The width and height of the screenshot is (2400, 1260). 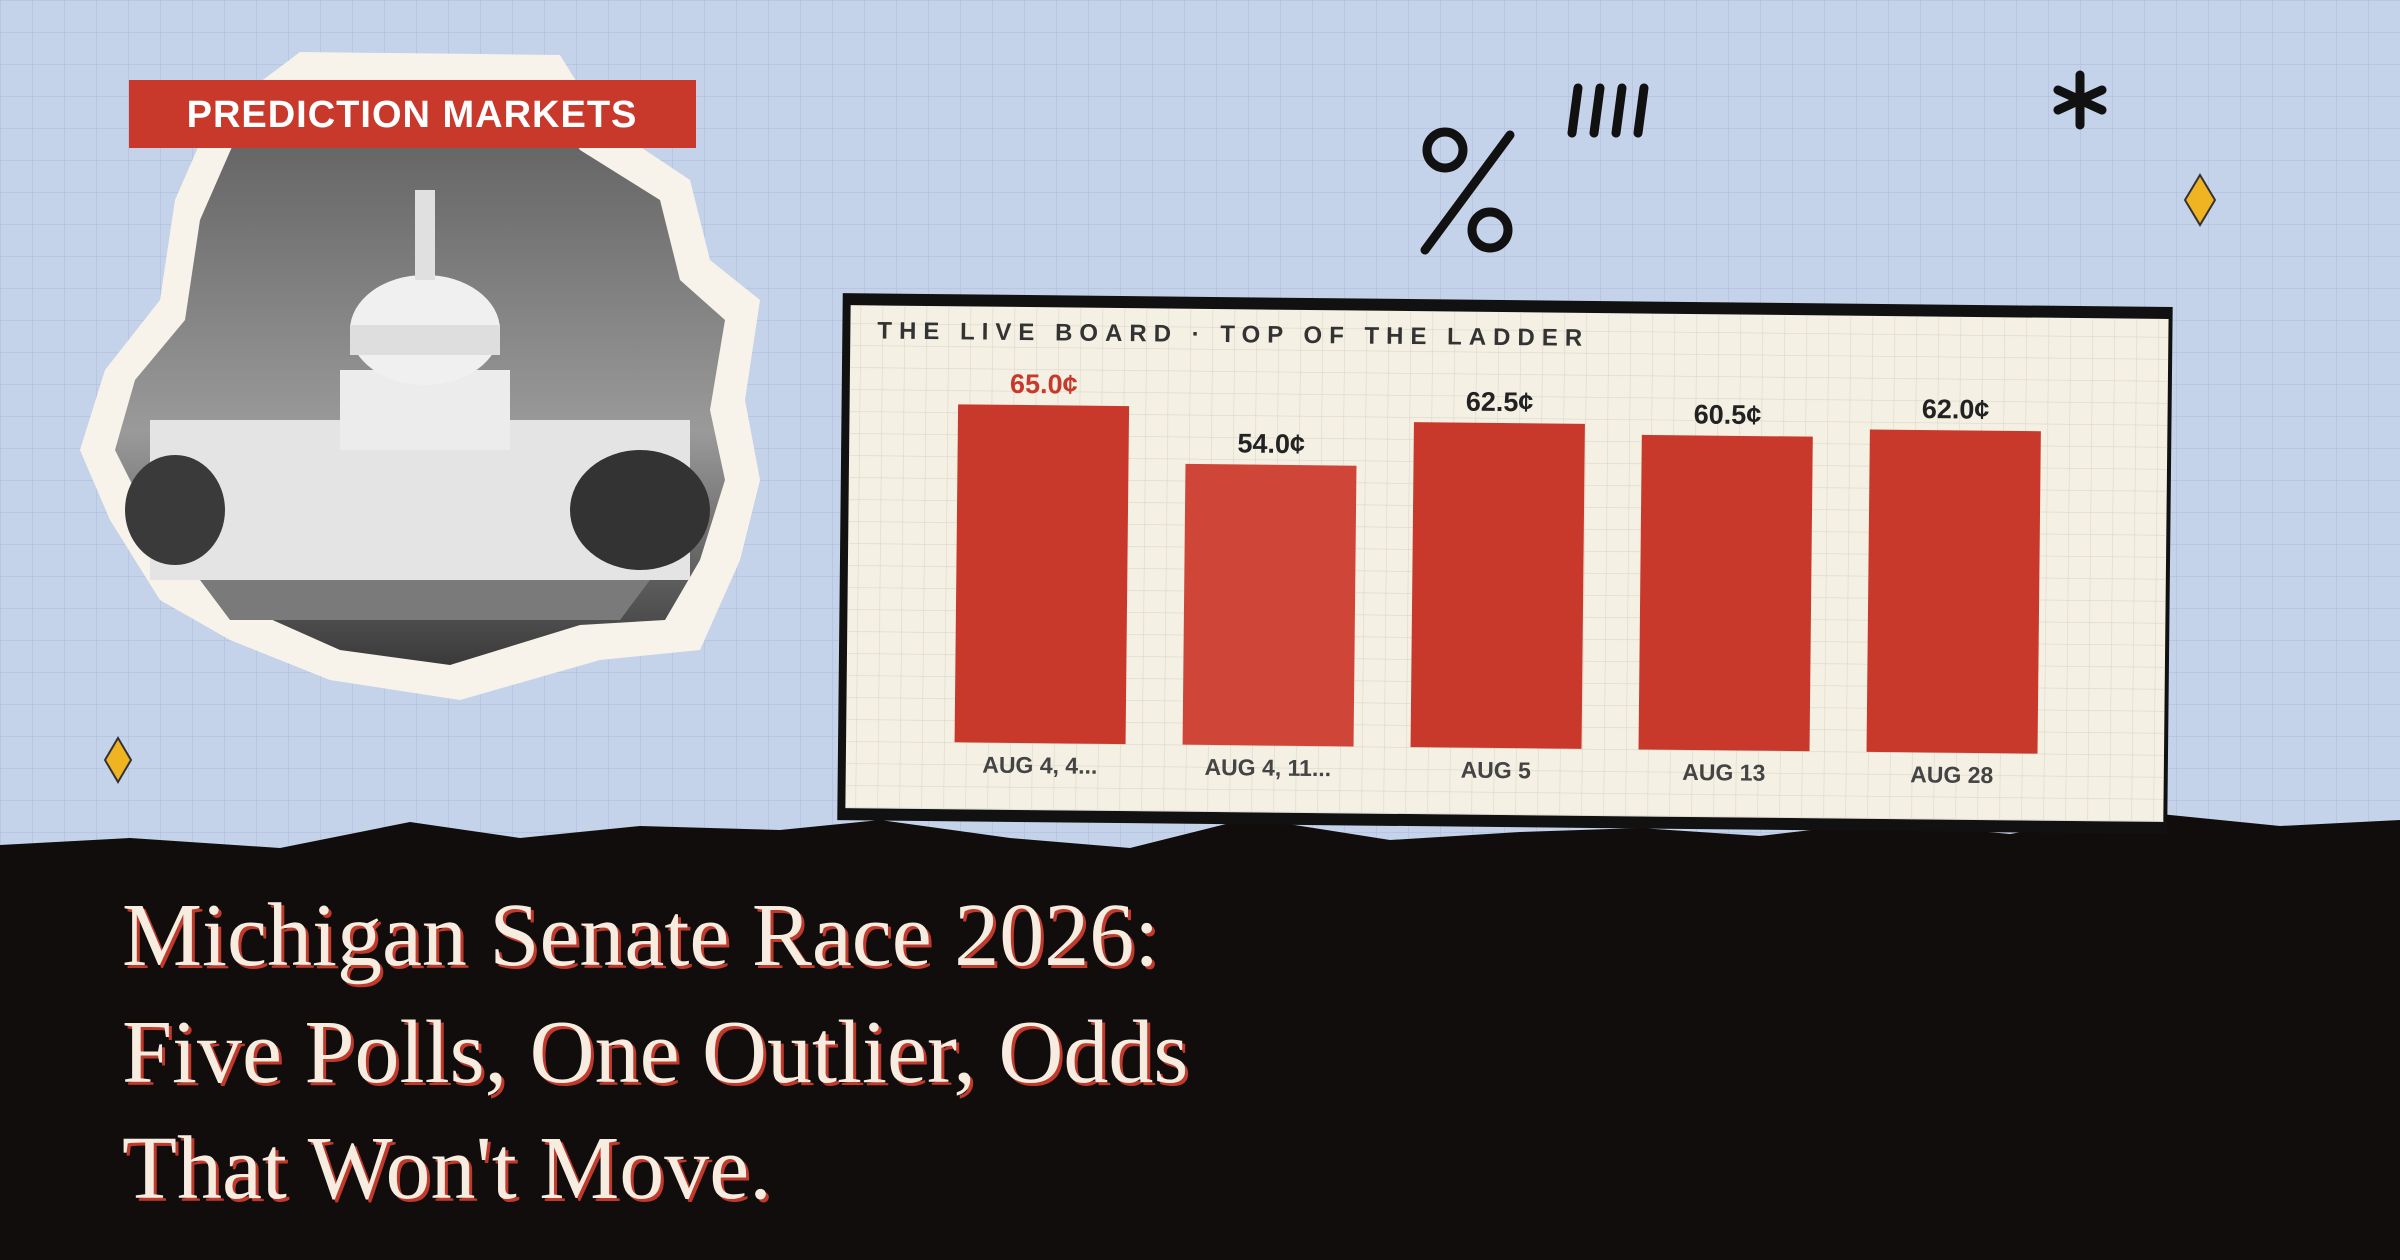 I want to click on x-tick-label: AUG 13, so click(x=1723, y=772).